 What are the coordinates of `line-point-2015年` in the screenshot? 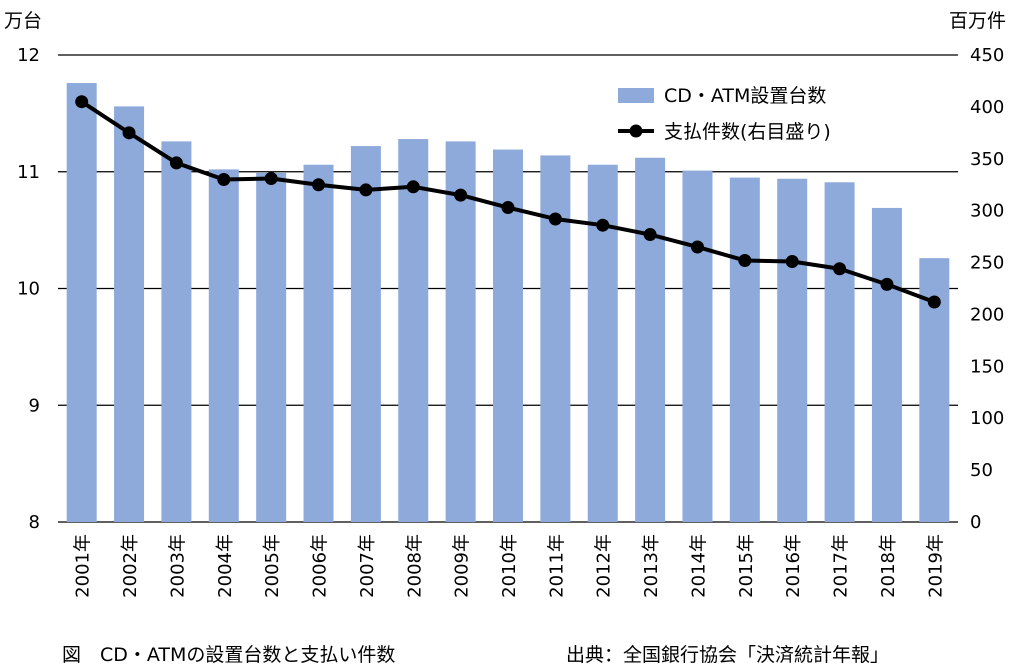 It's located at (745, 260).